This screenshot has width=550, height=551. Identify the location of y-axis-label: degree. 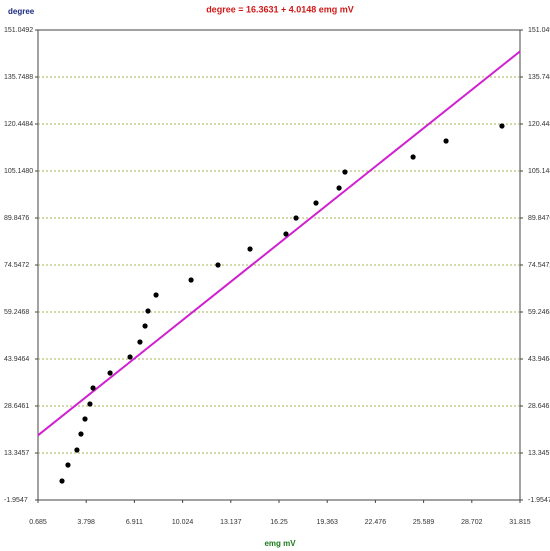
(21, 11).